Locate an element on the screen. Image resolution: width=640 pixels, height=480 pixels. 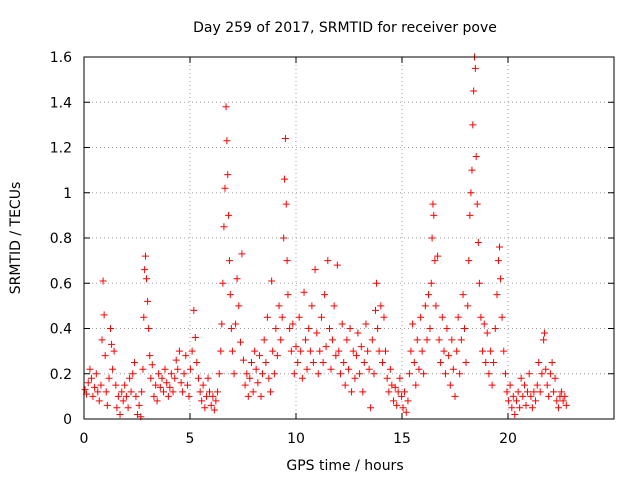
y-tick-label: 0 is located at coordinates (67, 420).